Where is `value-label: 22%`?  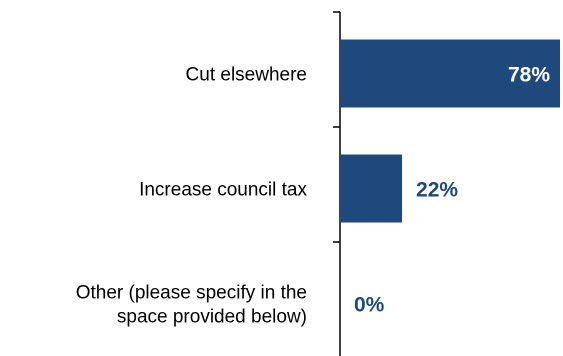
value-label: 22% is located at coordinates (437, 190).